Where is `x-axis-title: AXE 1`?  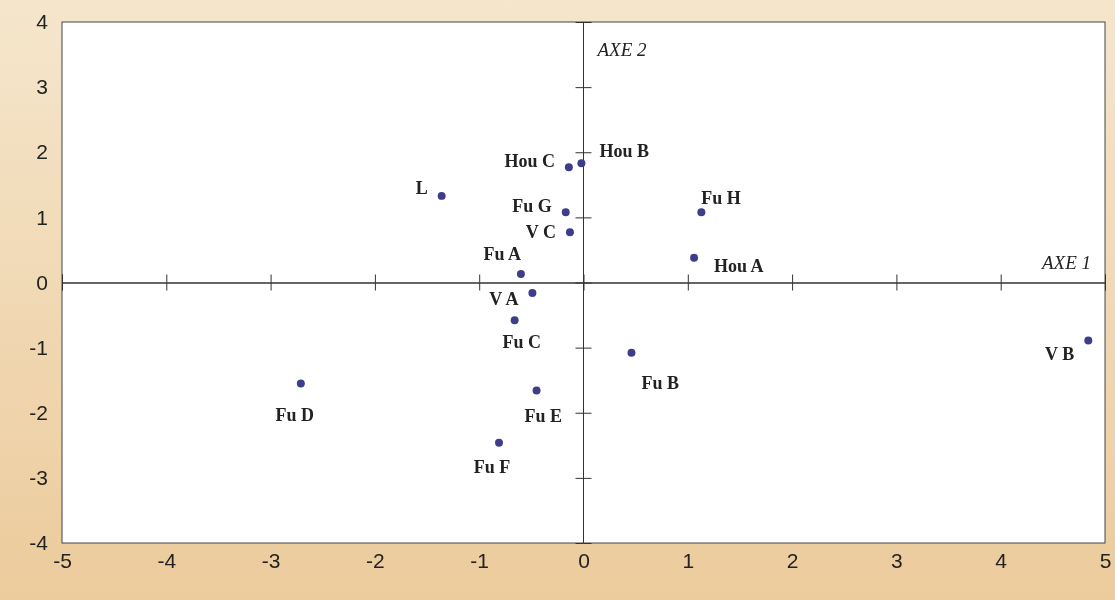 x-axis-title: AXE 1 is located at coordinates (1065, 262).